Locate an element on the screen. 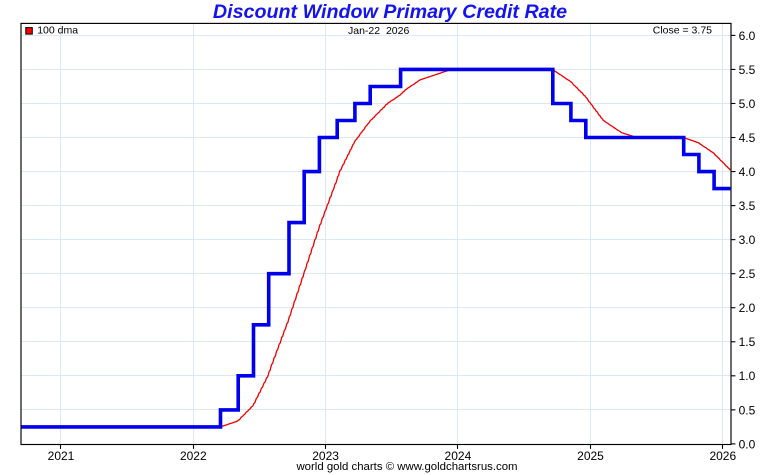 The height and width of the screenshot is (475, 772). svg-text: 1.0 is located at coordinates (747, 376).